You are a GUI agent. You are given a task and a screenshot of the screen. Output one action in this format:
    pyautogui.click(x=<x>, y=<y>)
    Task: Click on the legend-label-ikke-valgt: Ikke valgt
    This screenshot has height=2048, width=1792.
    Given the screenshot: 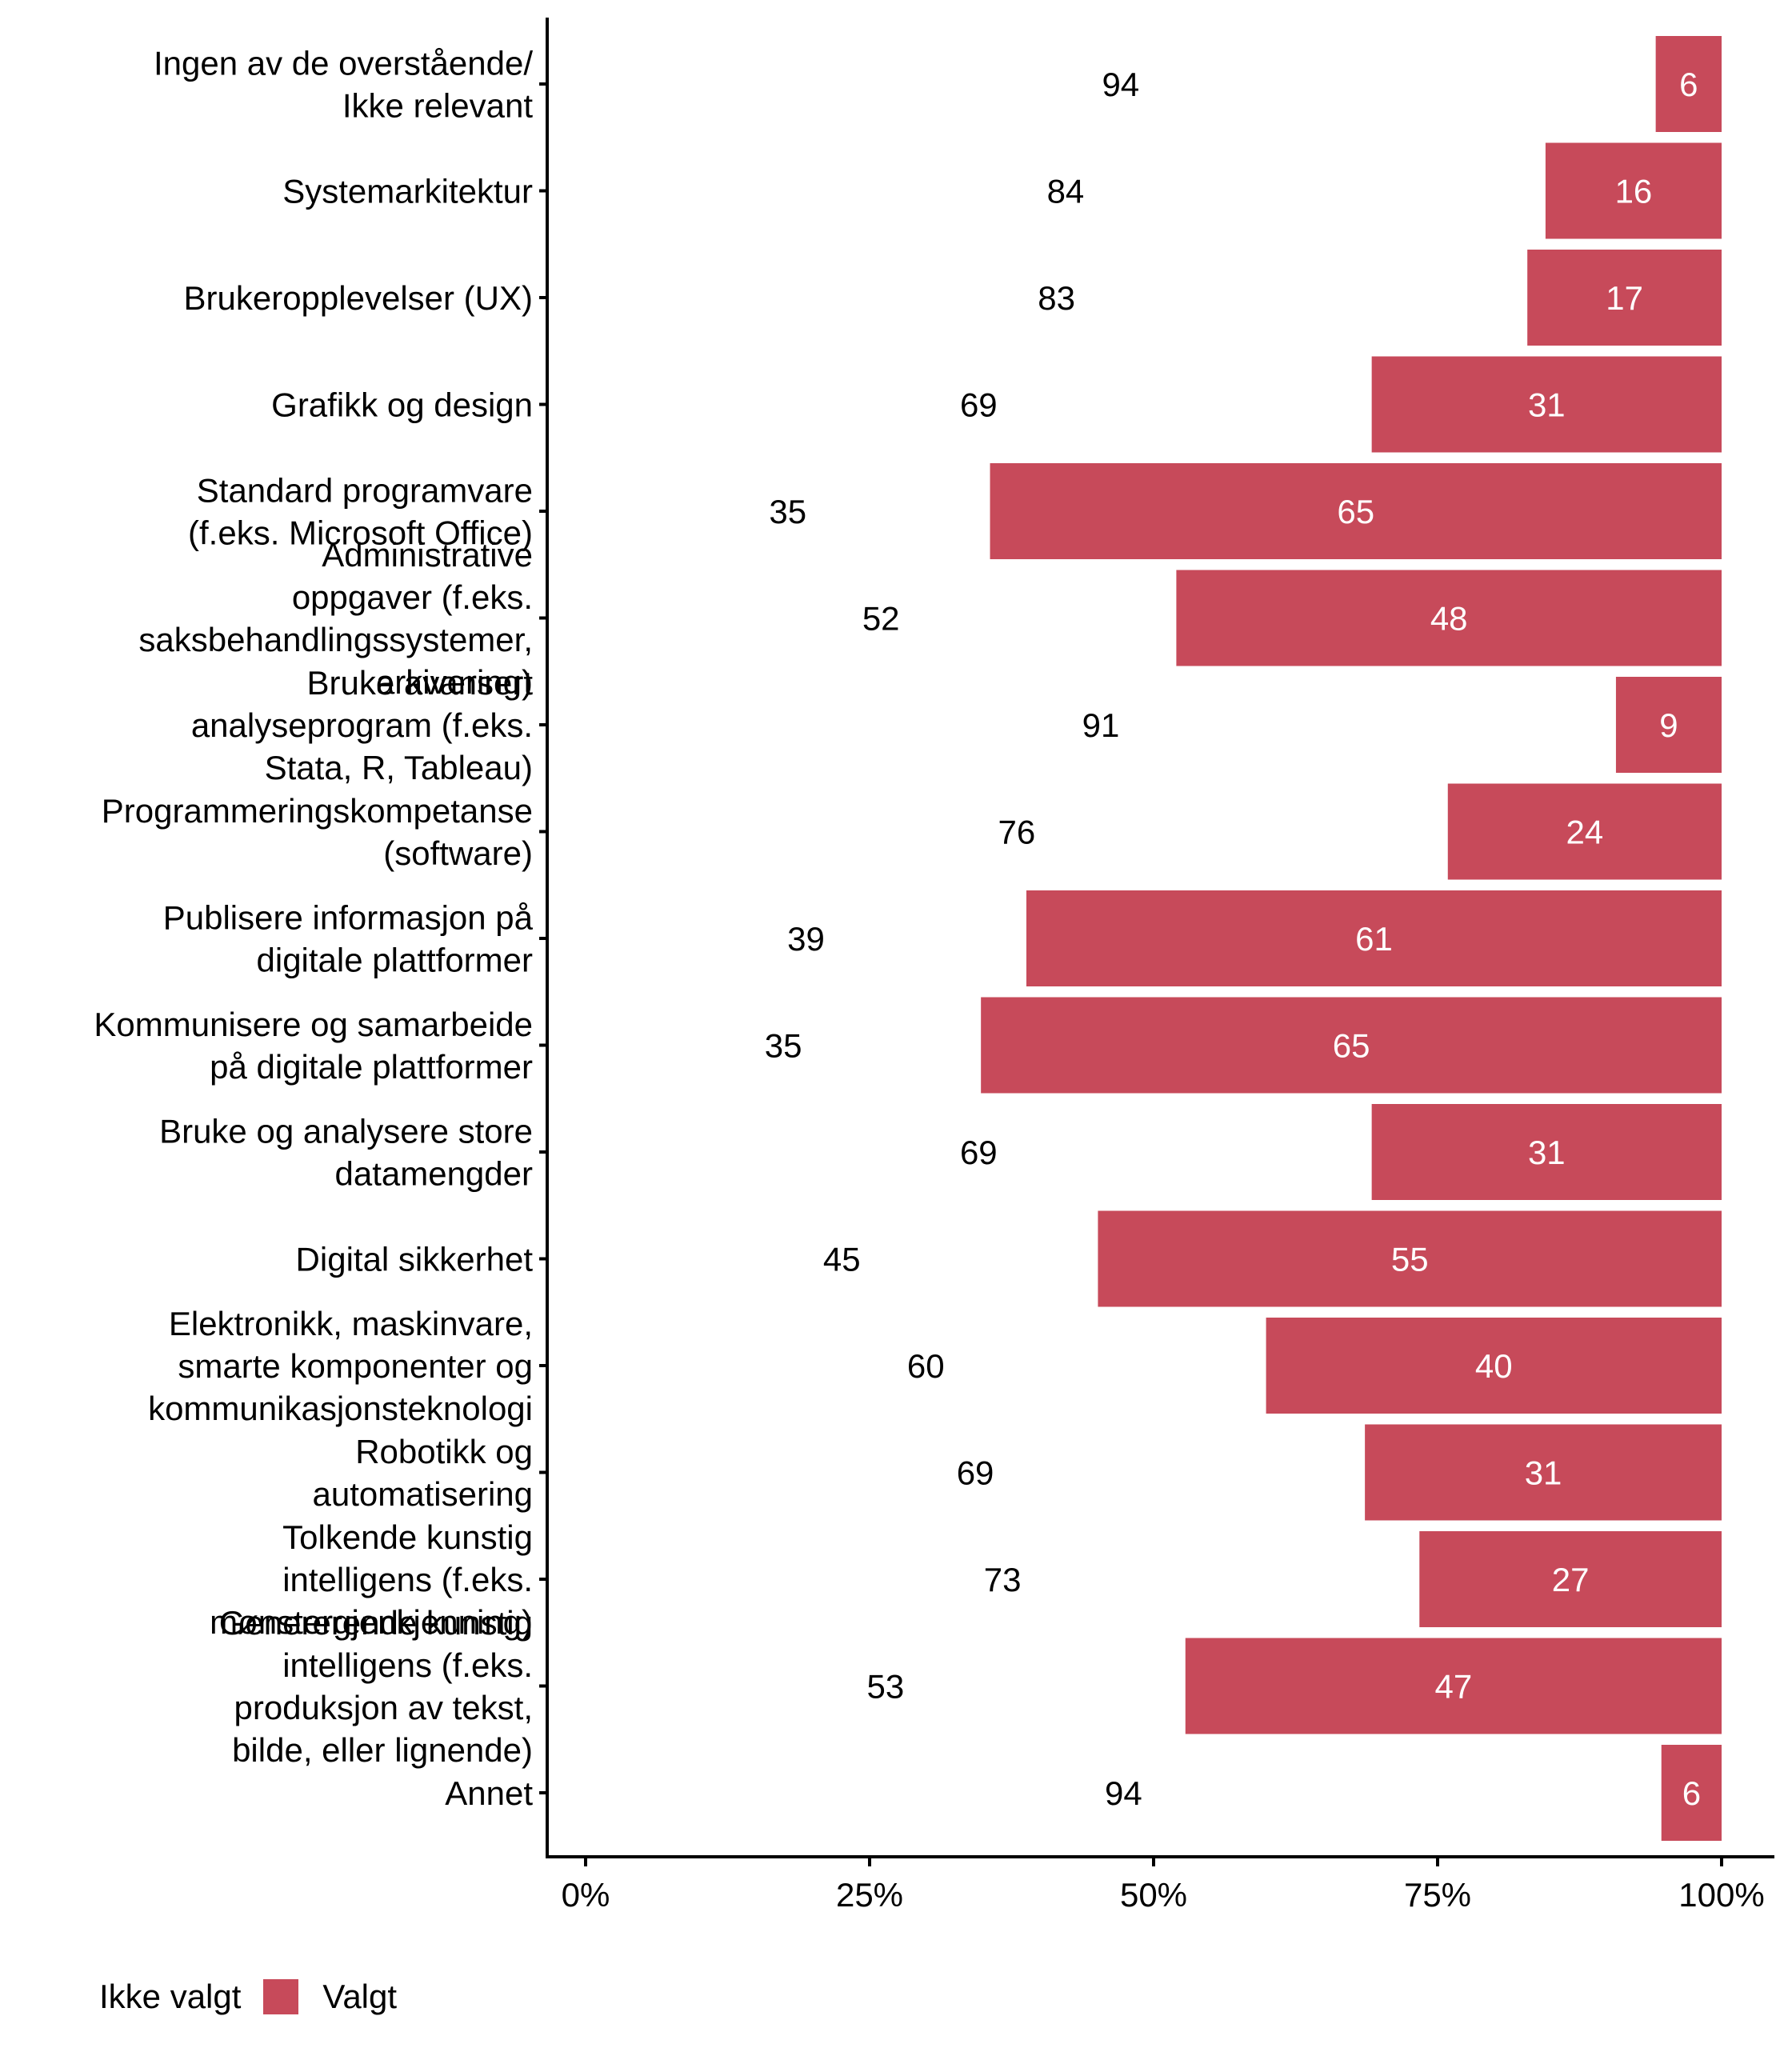 What is the action you would take?
    pyautogui.click(x=170, y=1996)
    